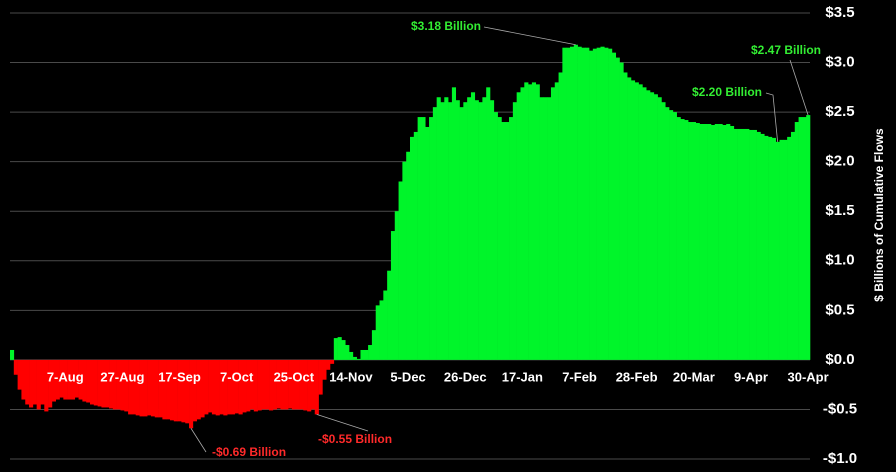 The height and width of the screenshot is (472, 896). Describe the element at coordinates (579, 376) in the screenshot. I see `x-tick-label: 7-Feb` at that location.